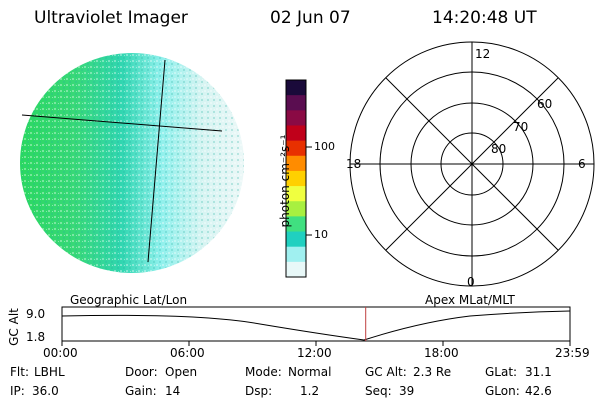  Describe the element at coordinates (502, 391) in the screenshot. I see `status-glon-label: GLon:` at that location.